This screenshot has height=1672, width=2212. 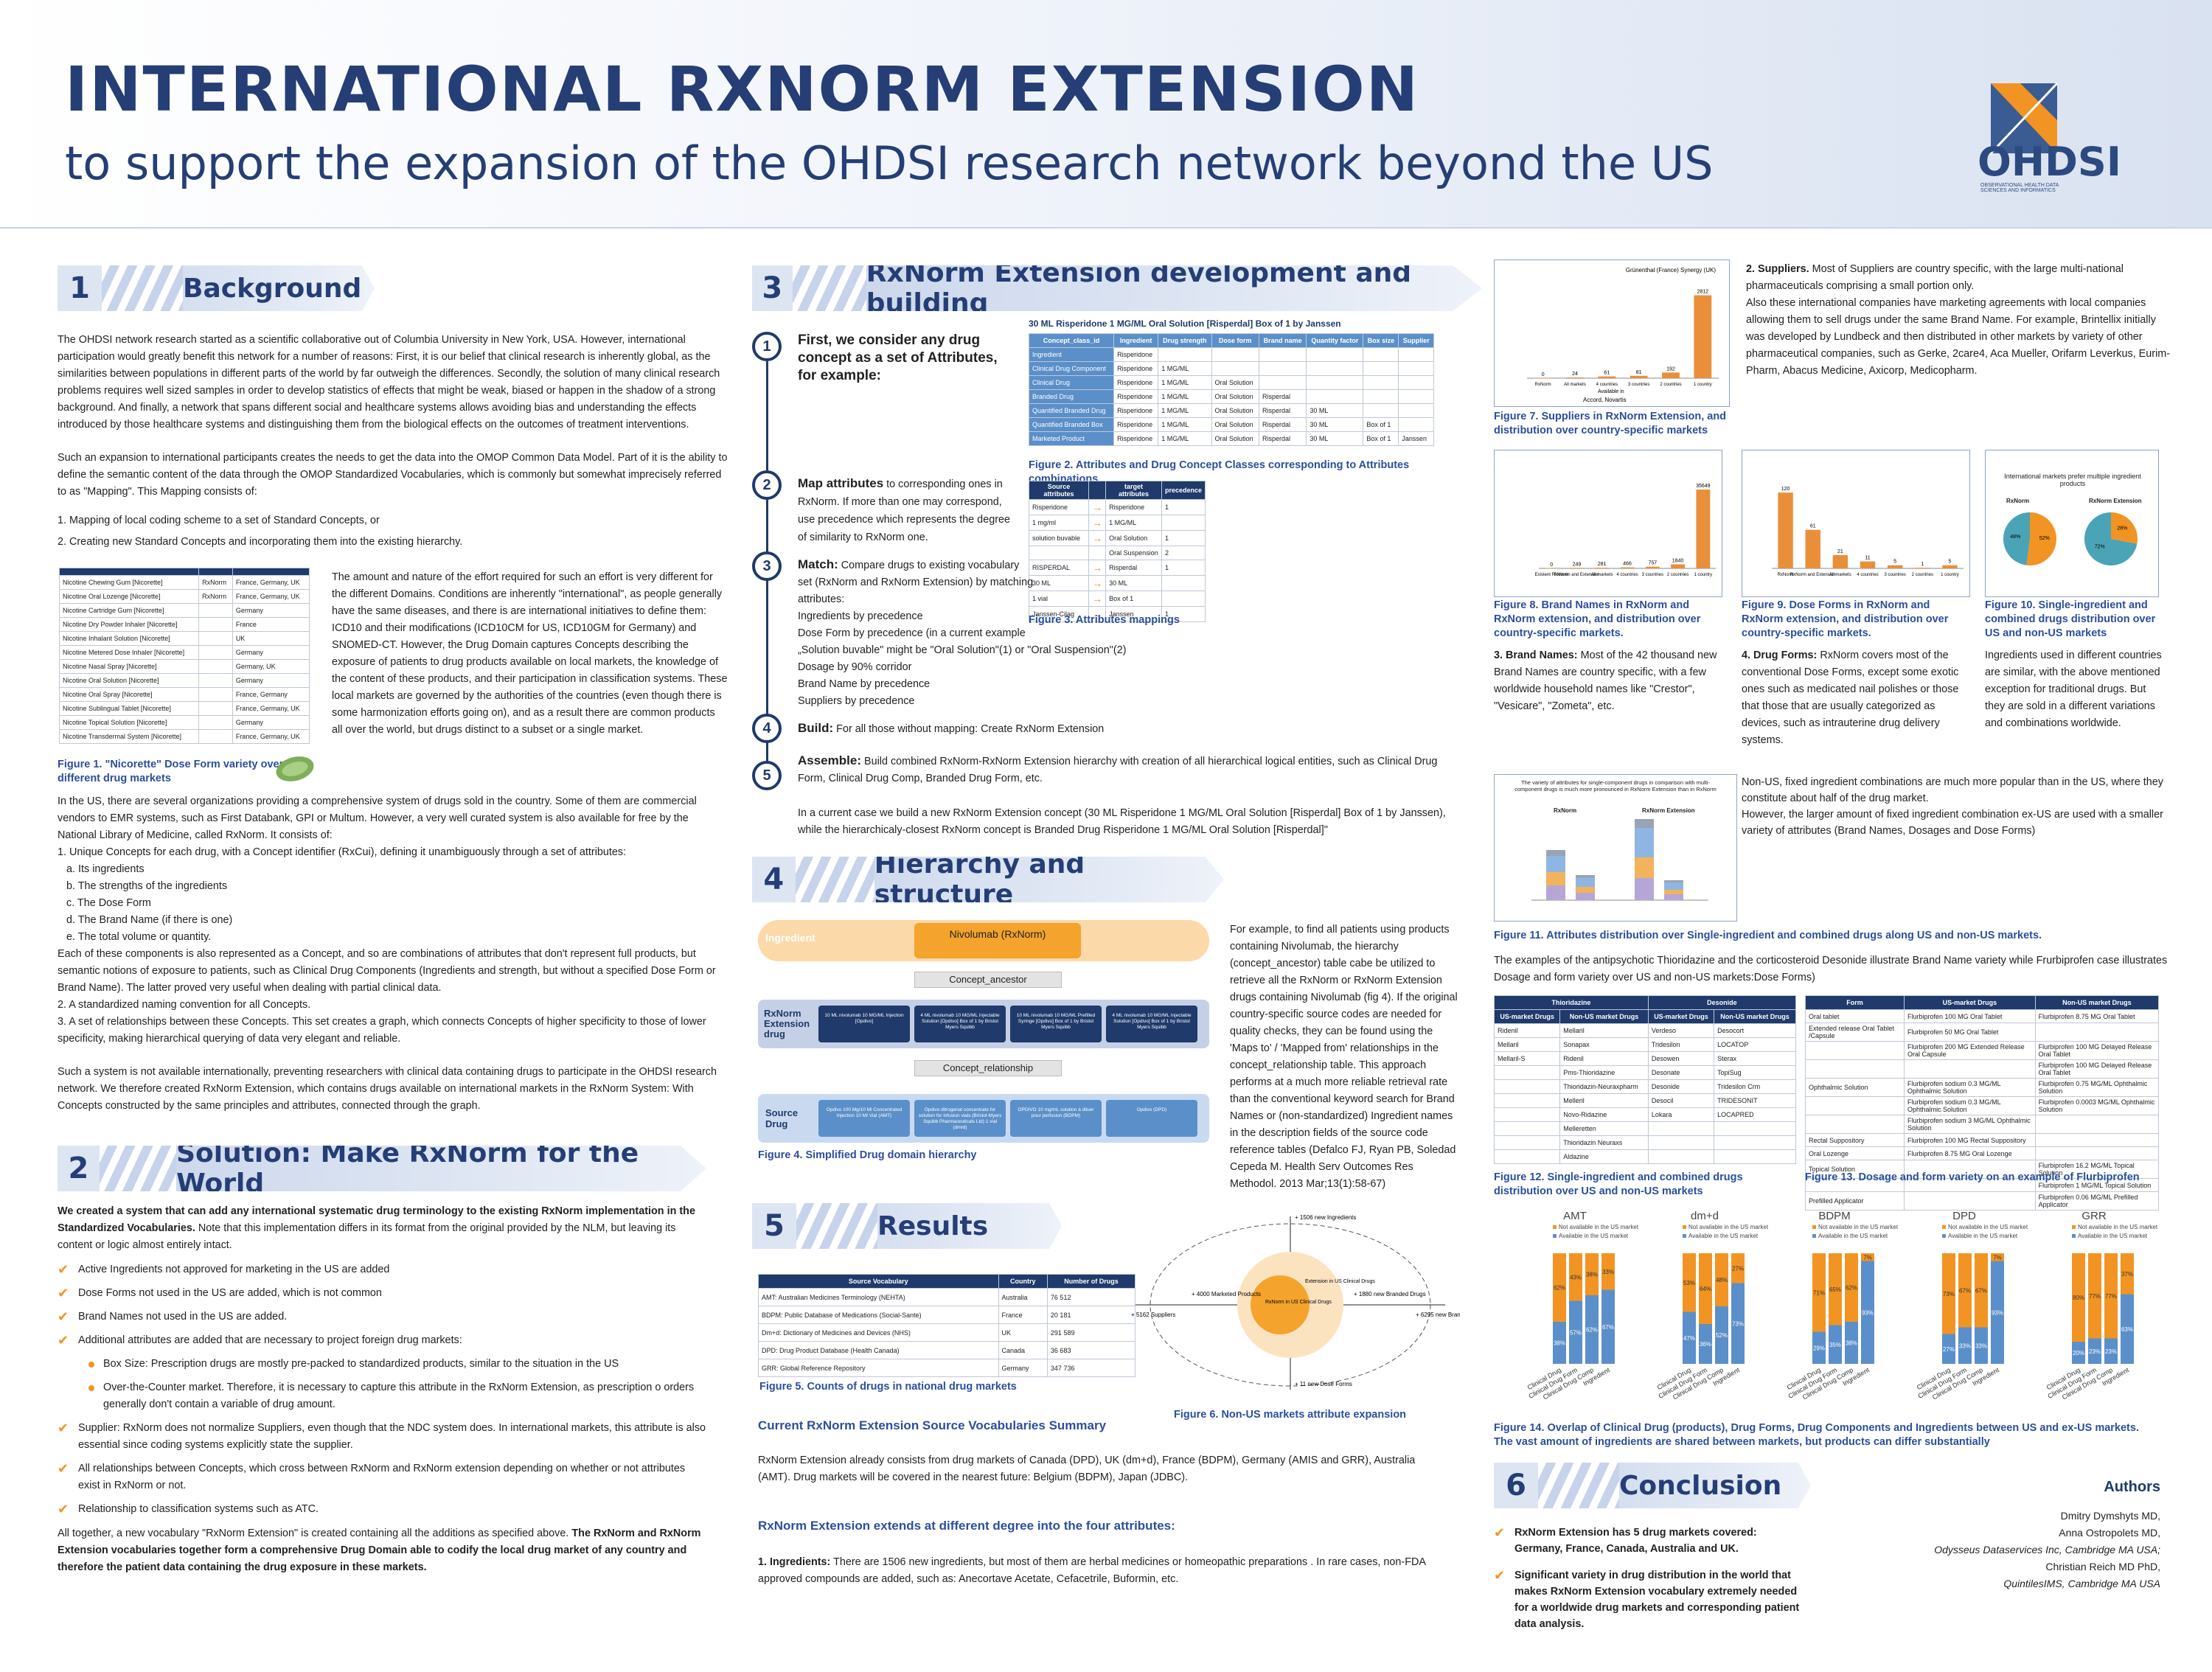 What do you see at coordinates (2111, 538) in the screenshot?
I see `pie-slice` at bounding box center [2111, 538].